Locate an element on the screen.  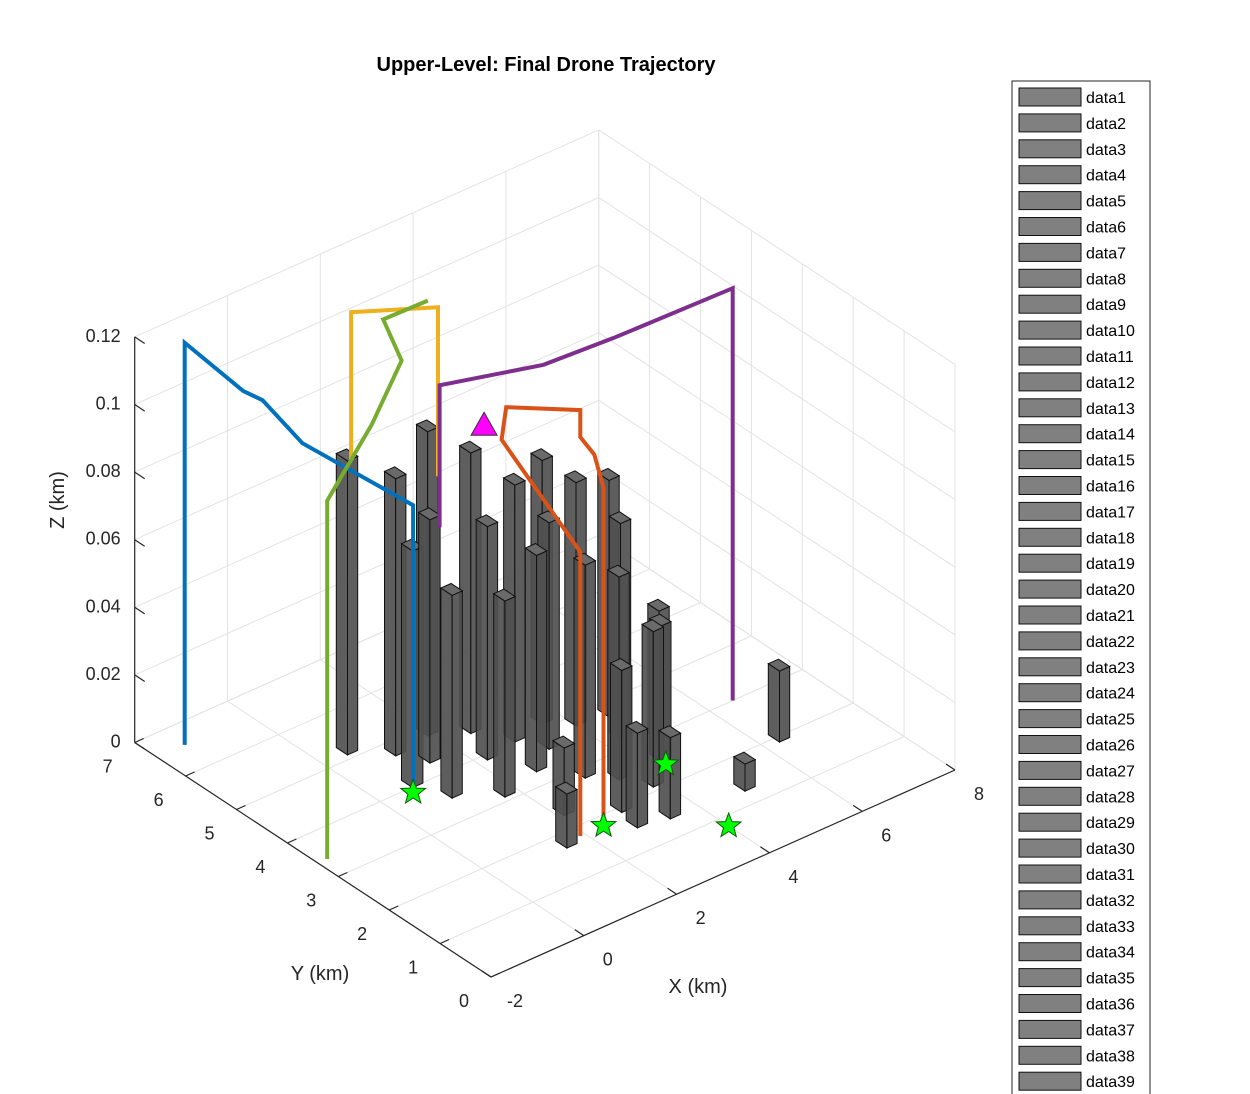
legend-item: data28 is located at coordinates (1076, 796).